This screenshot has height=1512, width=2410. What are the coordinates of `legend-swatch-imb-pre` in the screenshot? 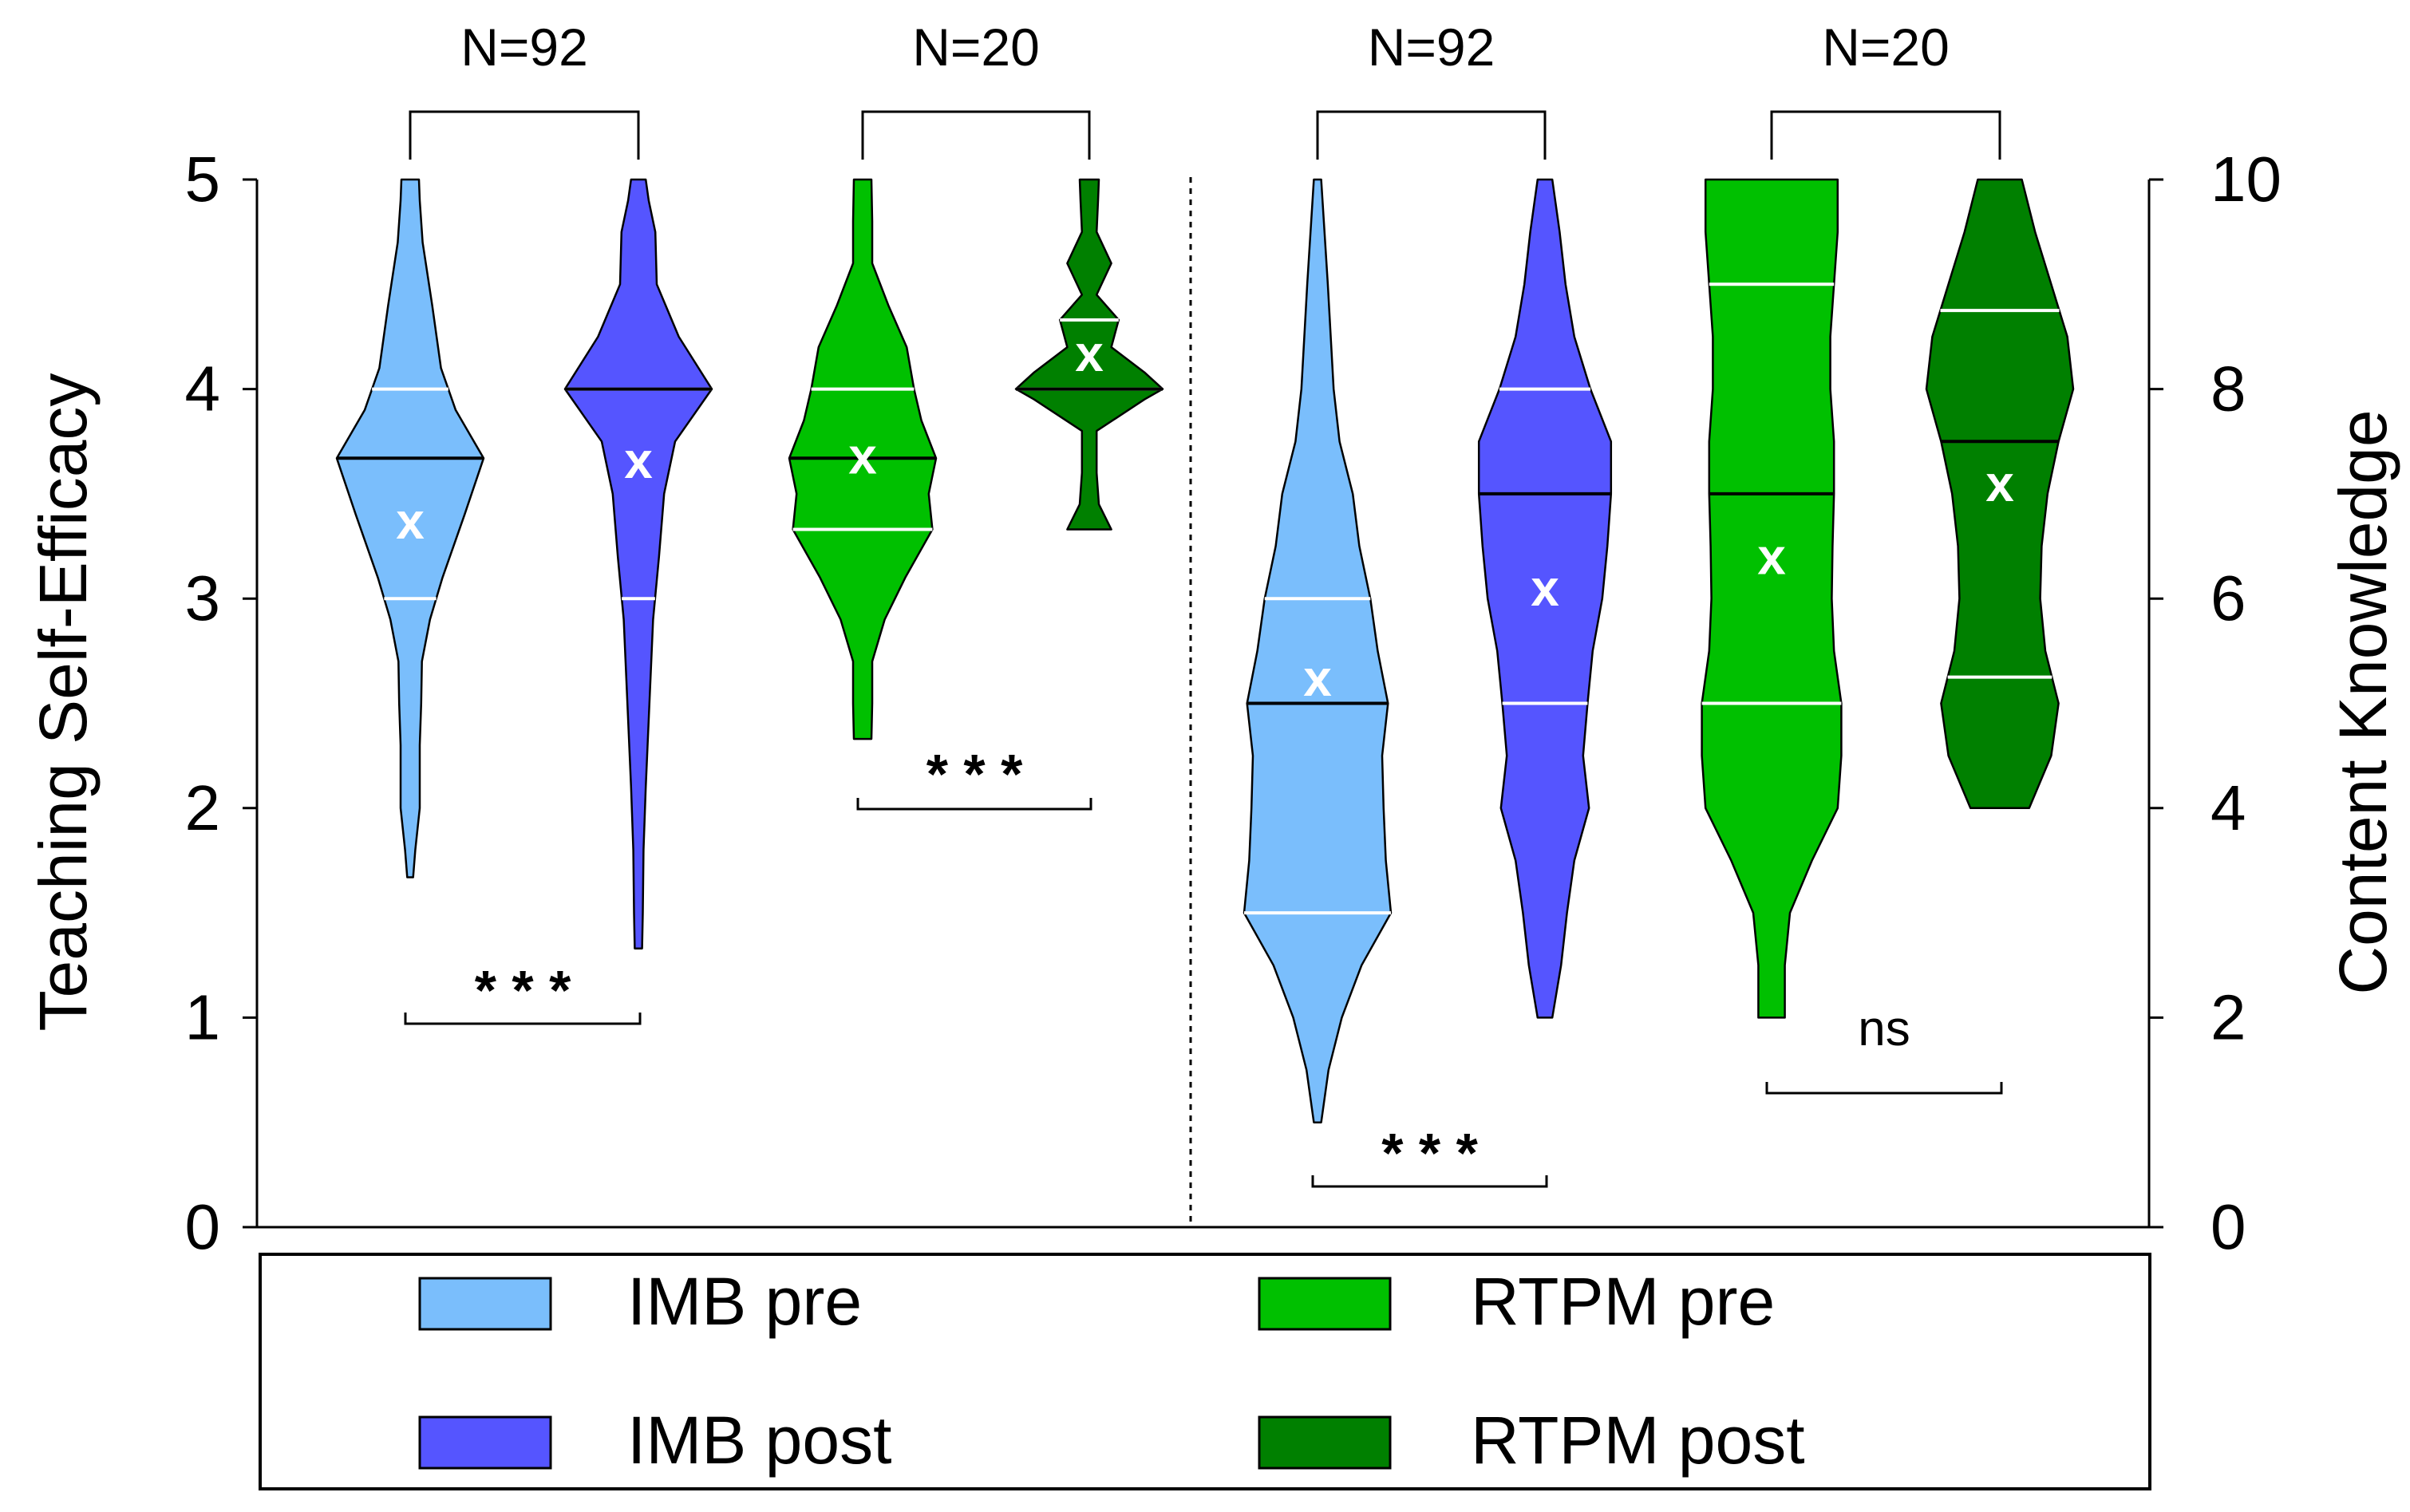 It's located at (485, 1304).